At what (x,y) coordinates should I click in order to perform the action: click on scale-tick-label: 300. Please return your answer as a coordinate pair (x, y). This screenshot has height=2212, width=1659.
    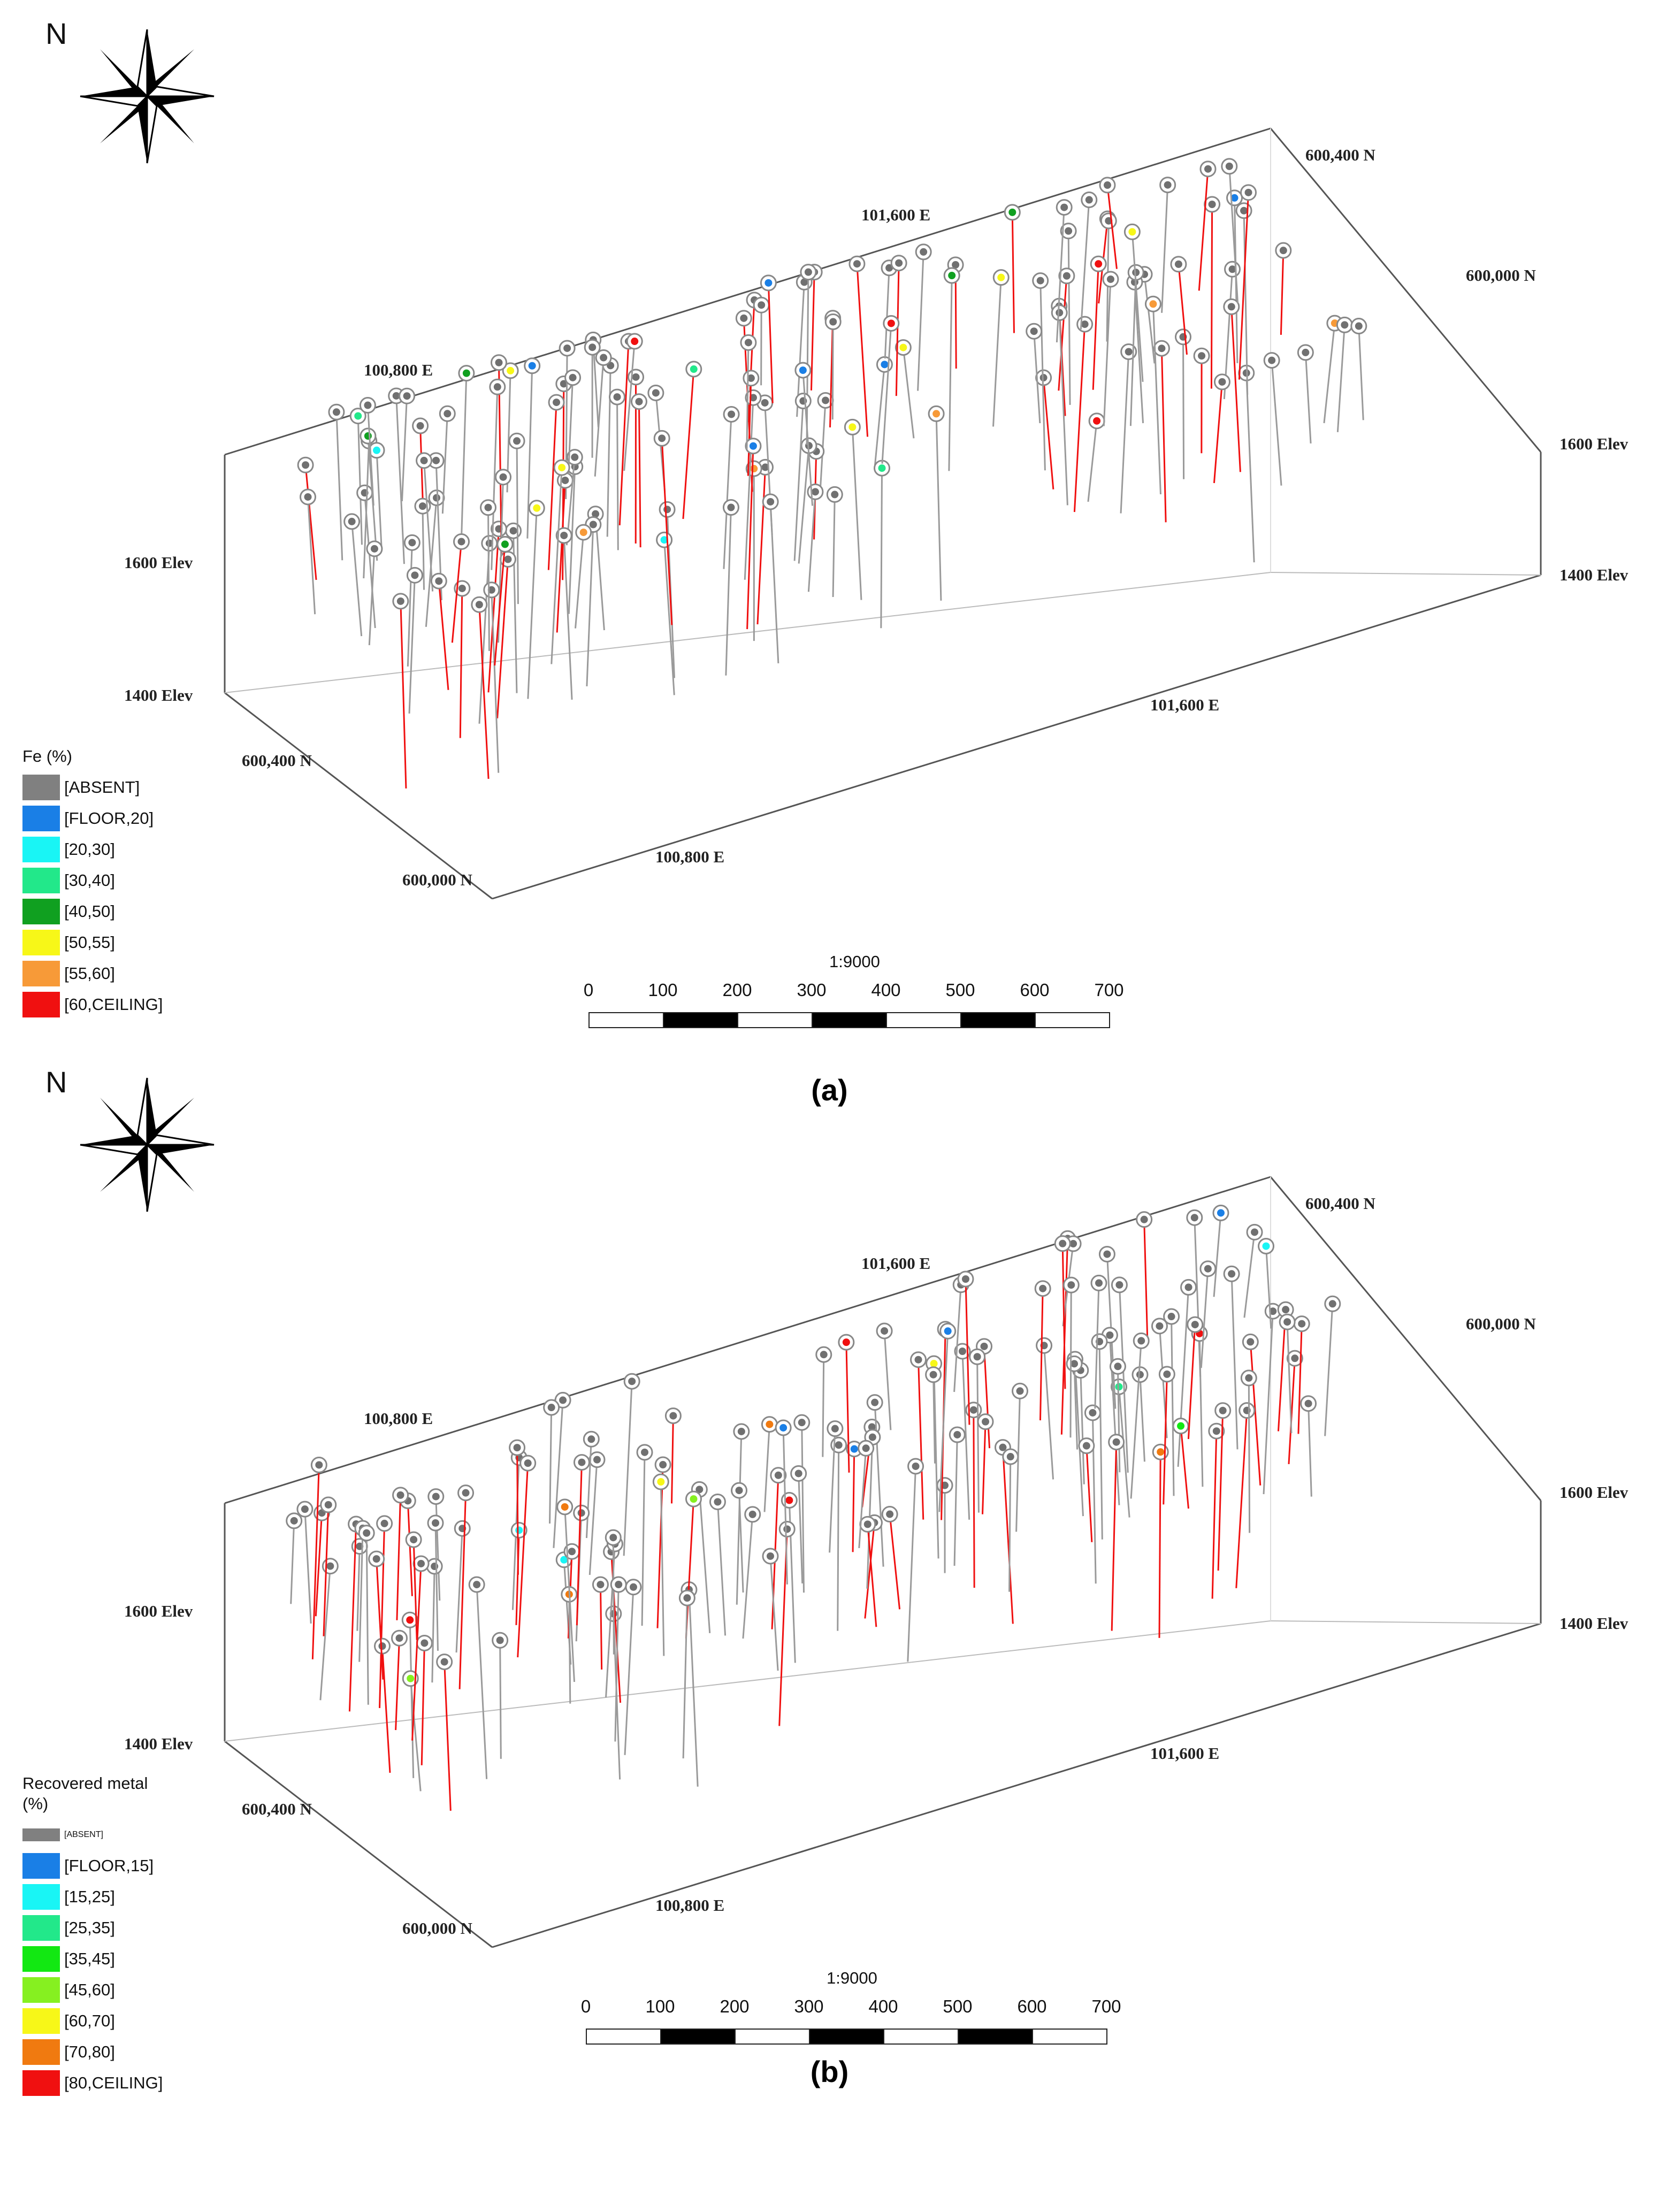
    Looking at the image, I should click on (812, 990).